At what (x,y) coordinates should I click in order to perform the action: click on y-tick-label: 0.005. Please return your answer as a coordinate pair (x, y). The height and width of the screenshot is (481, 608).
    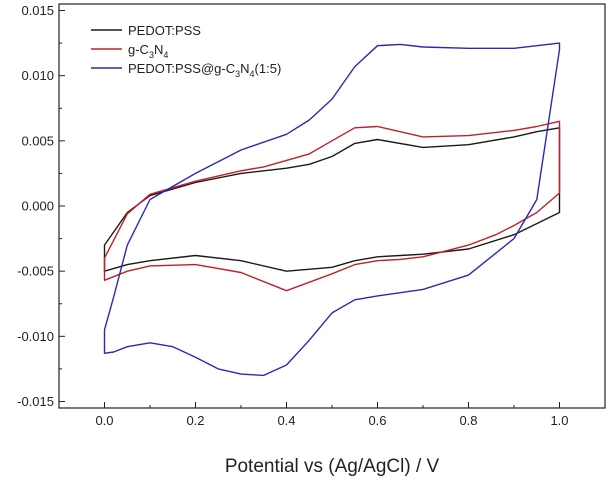
    Looking at the image, I should click on (37, 140).